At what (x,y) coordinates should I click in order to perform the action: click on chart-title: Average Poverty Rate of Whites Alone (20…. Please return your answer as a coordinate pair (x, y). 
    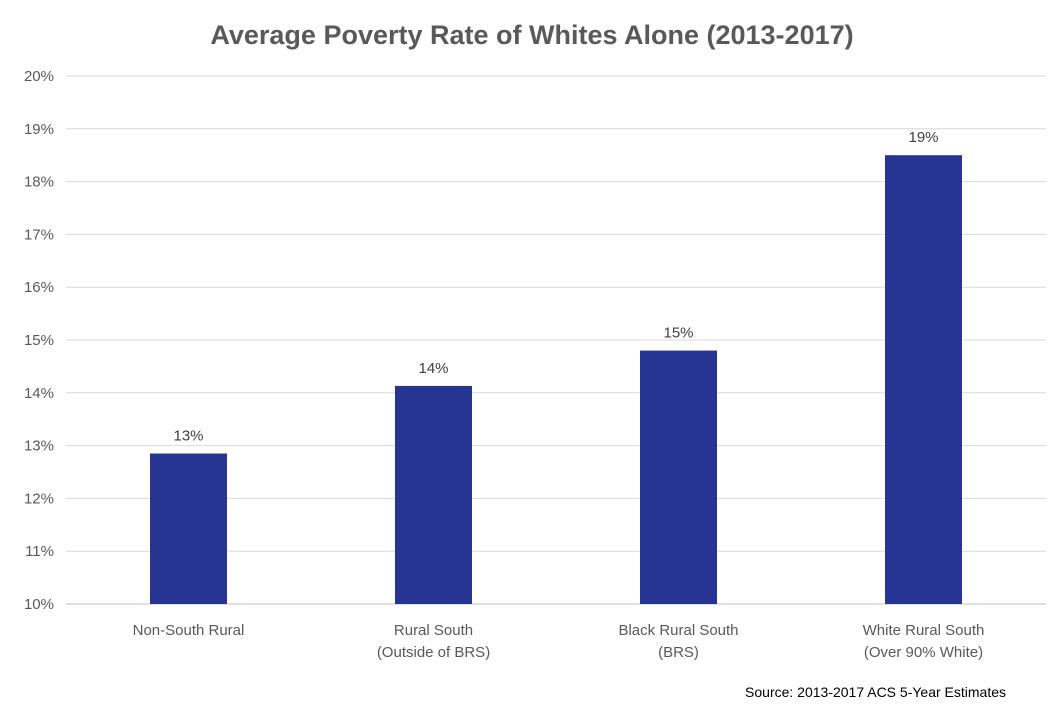
    Looking at the image, I should click on (532, 35).